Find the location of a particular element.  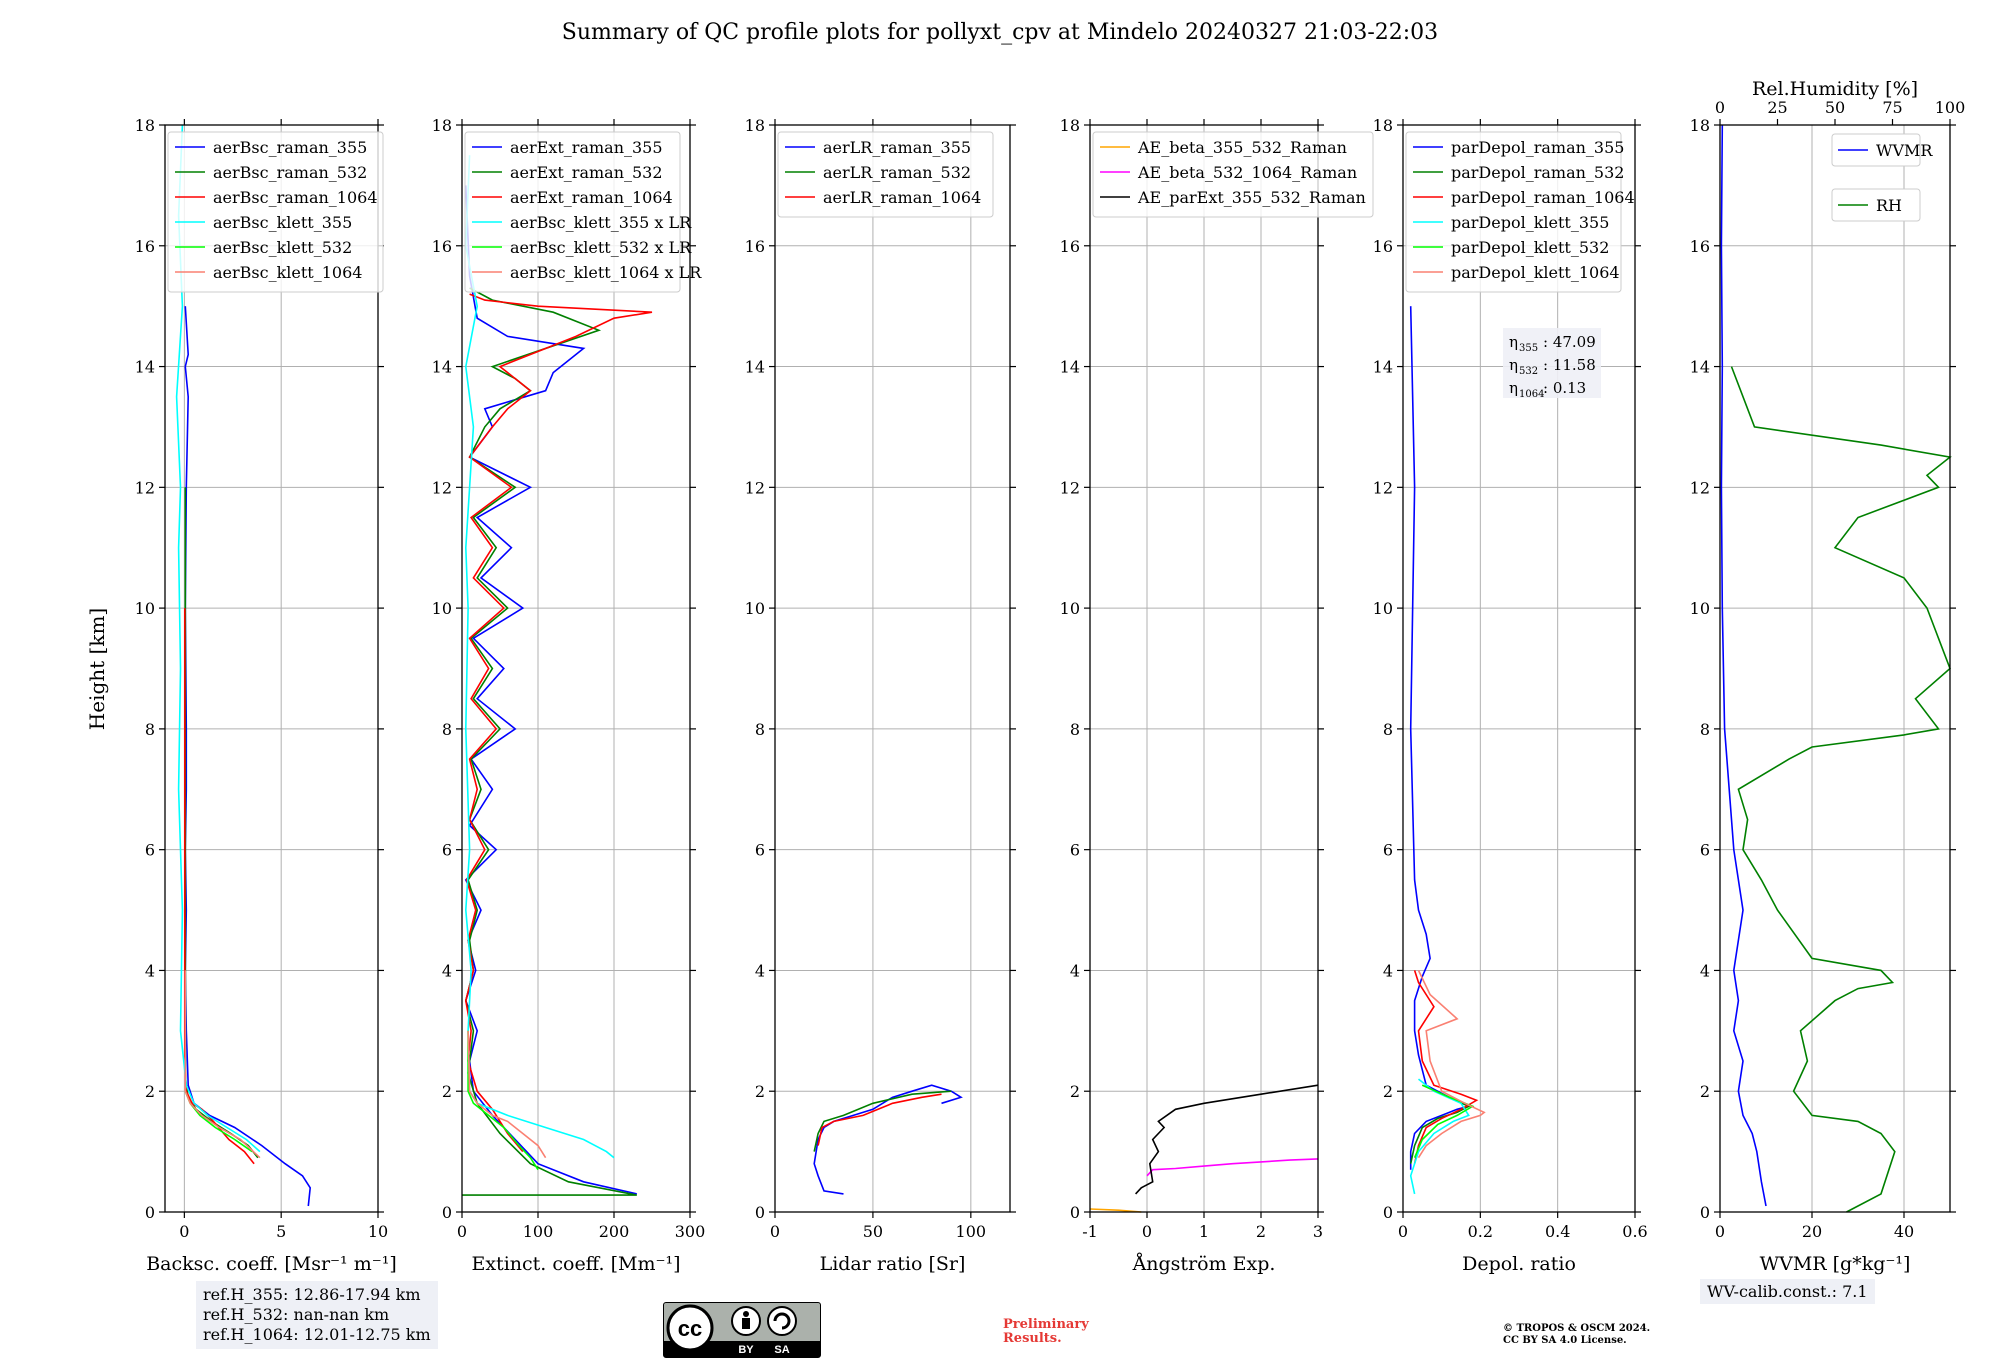

x2-tick-label: 75 is located at coordinates (1892, 107).